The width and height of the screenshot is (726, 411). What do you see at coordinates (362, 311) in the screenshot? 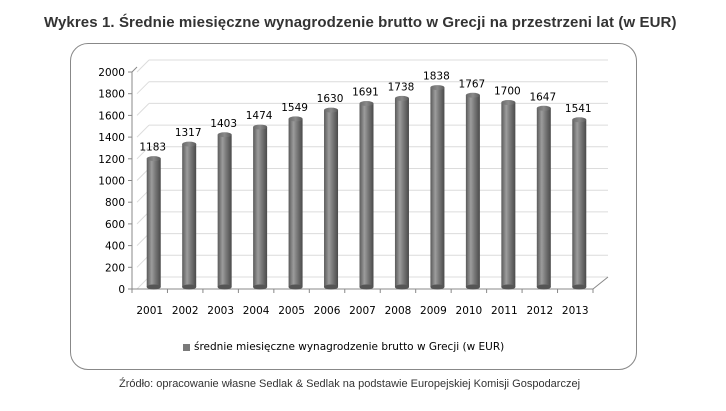
I see `svg-text: 2007` at bounding box center [362, 311].